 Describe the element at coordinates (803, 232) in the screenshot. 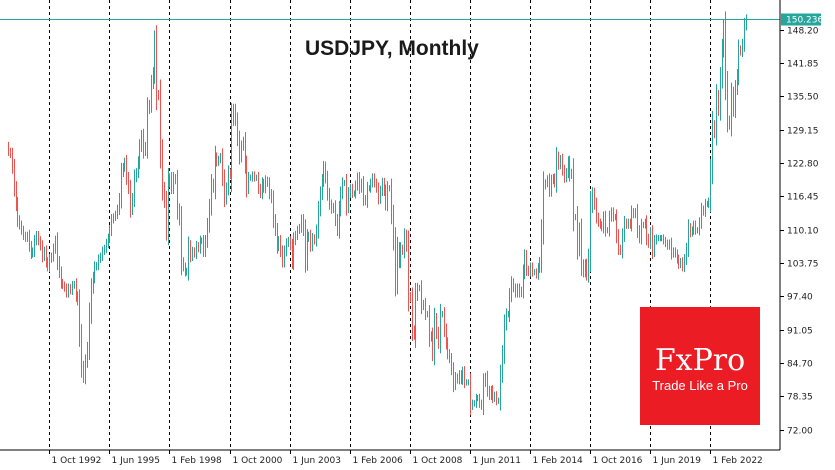

I see `y-tick-label: 110.10` at that location.